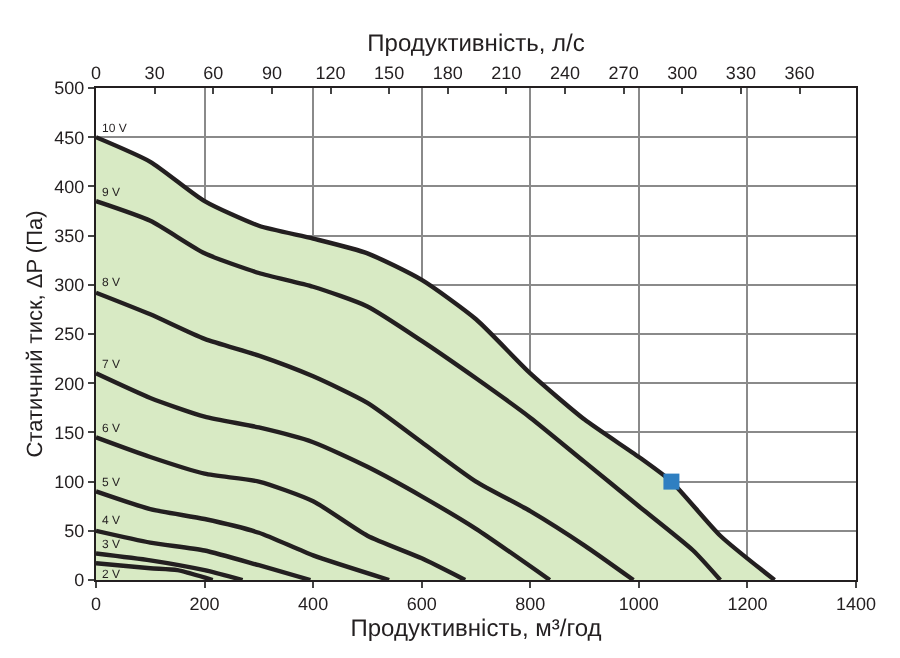 The height and width of the screenshot is (658, 900). Describe the element at coordinates (96, 72) in the screenshot. I see `x2-tick-label: 0` at that location.